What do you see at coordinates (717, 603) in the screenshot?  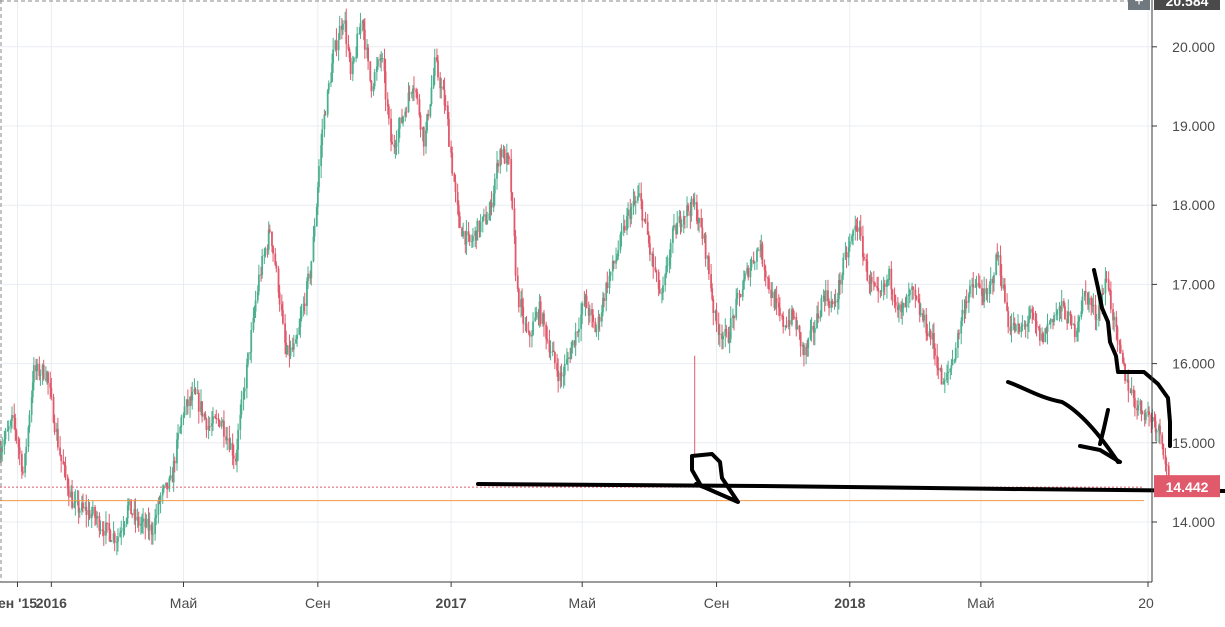 I see `x-tick-label: Сен` at bounding box center [717, 603].